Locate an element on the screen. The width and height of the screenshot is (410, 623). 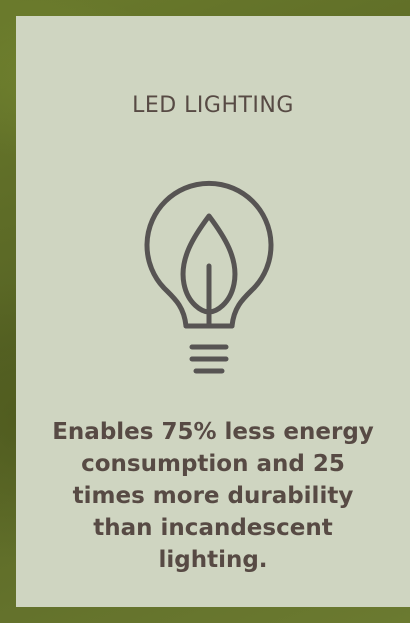
lightbulb-leaf-icon is located at coordinates (209, 277).